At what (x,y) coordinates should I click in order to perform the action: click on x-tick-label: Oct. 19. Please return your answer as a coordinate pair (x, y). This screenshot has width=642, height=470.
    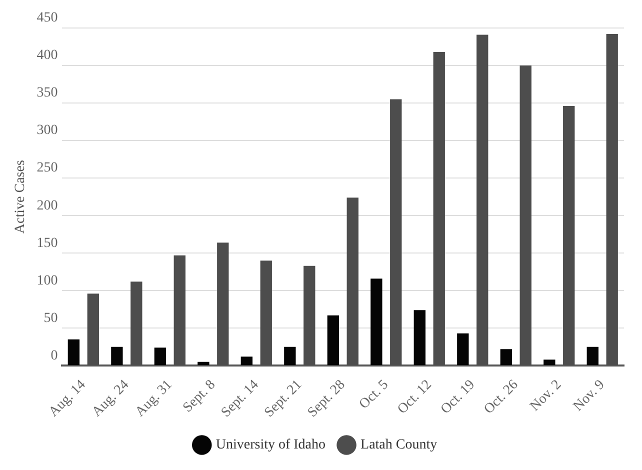
    Looking at the image, I should click on (458, 397).